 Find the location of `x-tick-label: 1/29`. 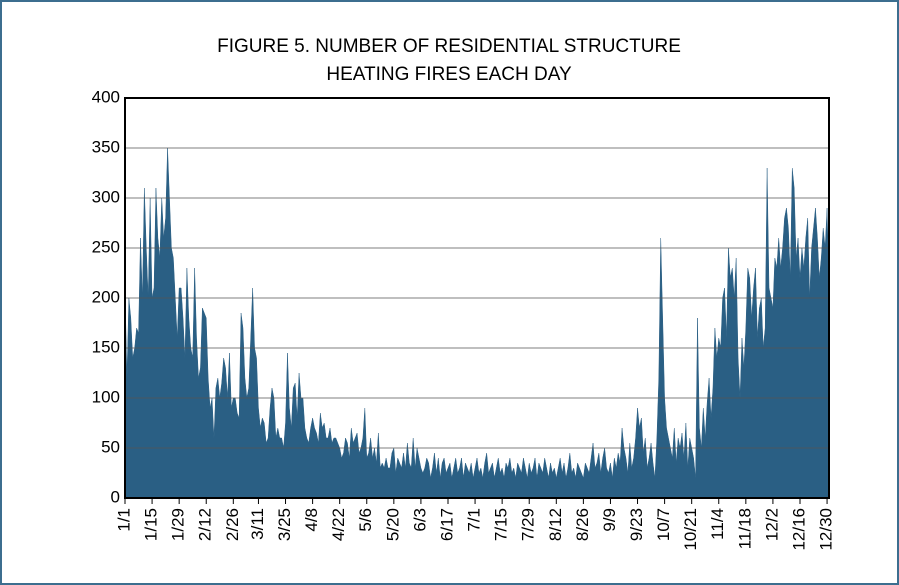

x-tick-label: 1/29 is located at coordinates (178, 524).